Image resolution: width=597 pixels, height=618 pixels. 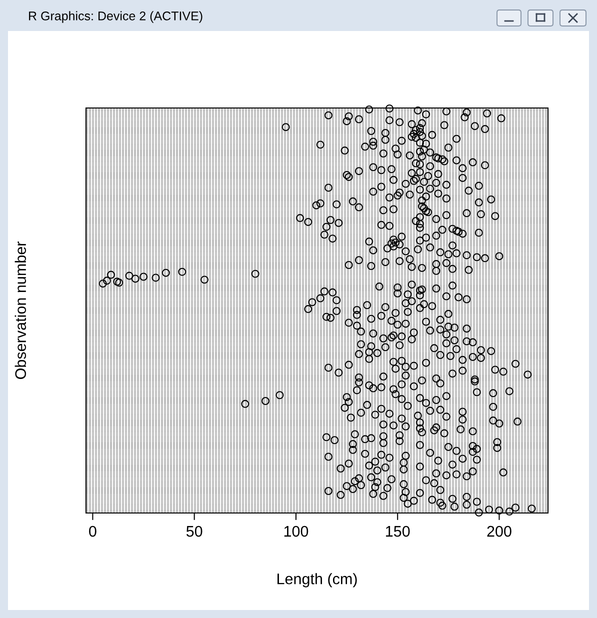 What do you see at coordinates (317, 580) in the screenshot?
I see `x-axis-title: Length (cm)` at bounding box center [317, 580].